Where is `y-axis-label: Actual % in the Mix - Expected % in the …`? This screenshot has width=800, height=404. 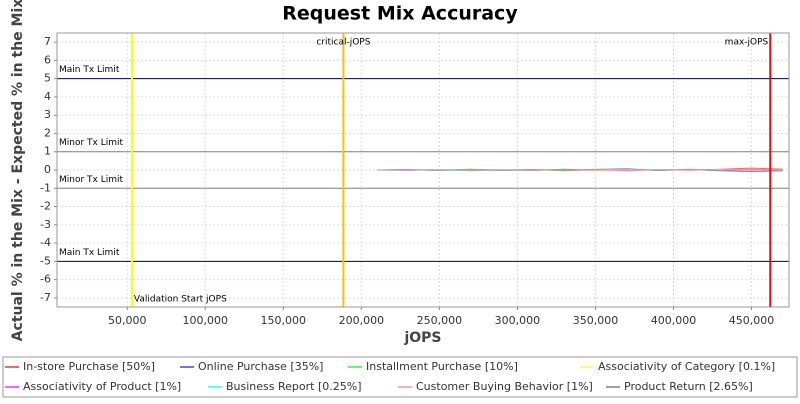
y-axis-label: Actual % in the Mix - Expected % in the … is located at coordinates (18, 170).